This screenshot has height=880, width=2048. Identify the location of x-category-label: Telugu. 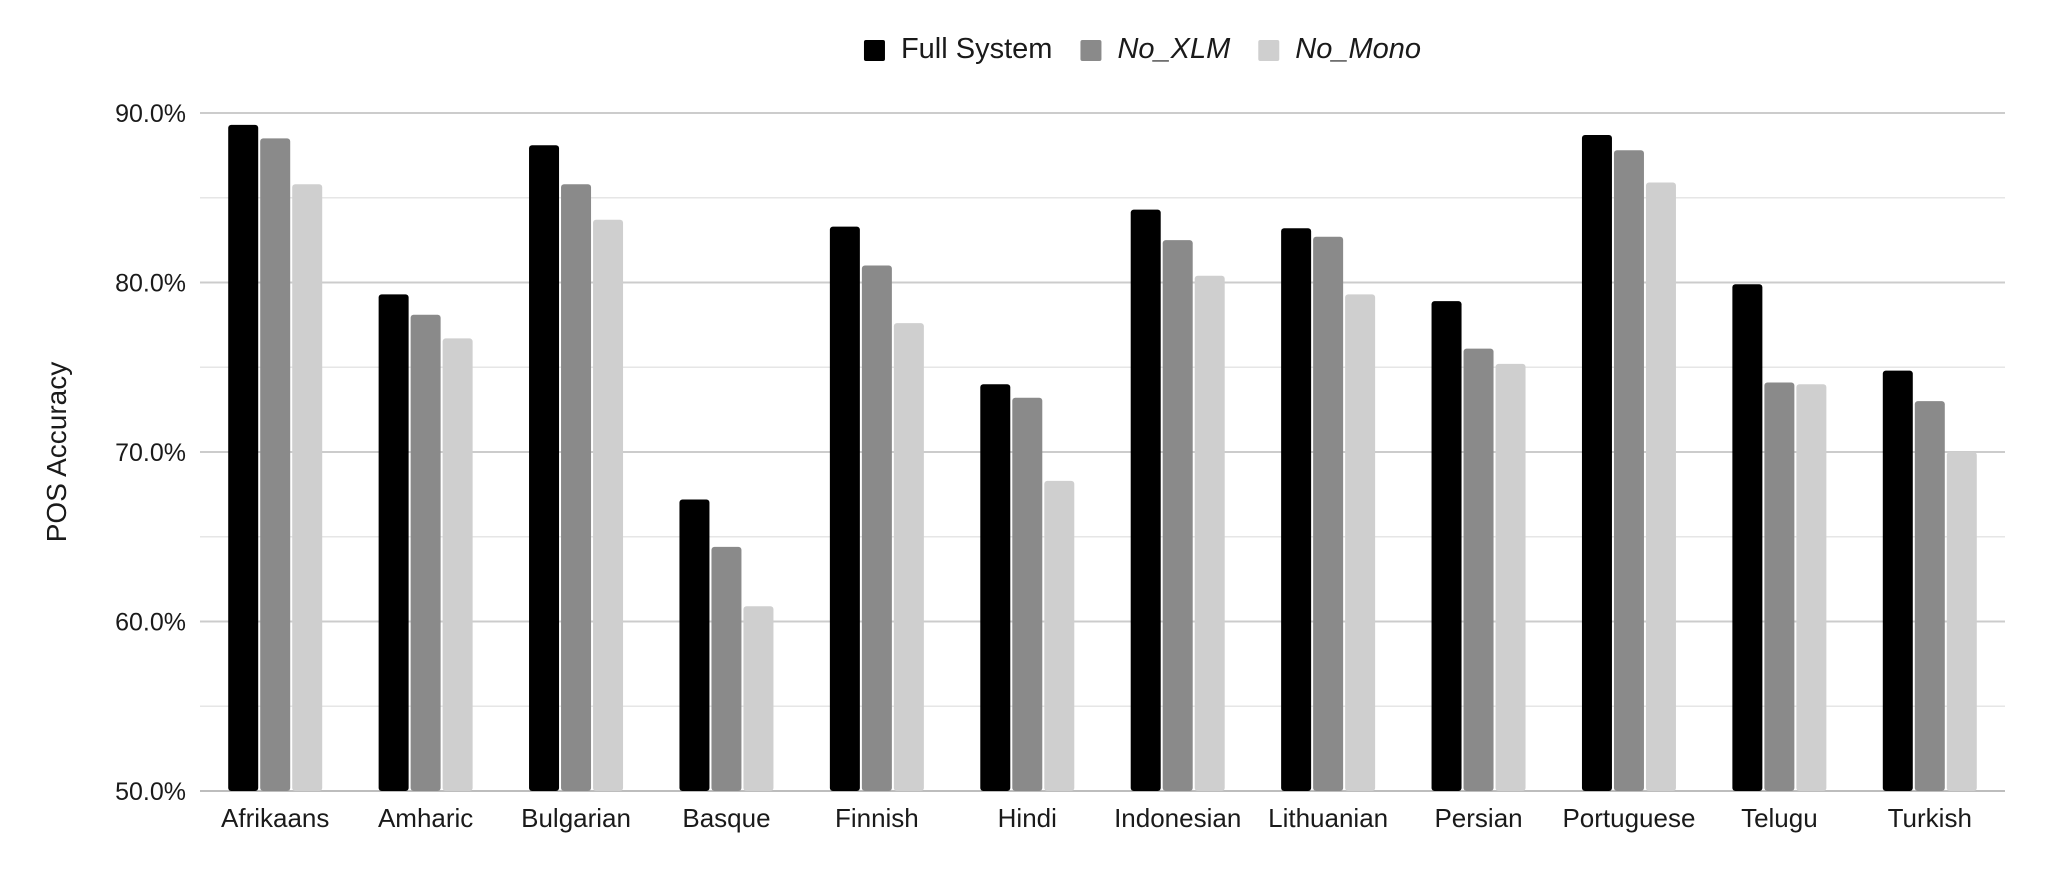
(1779, 818).